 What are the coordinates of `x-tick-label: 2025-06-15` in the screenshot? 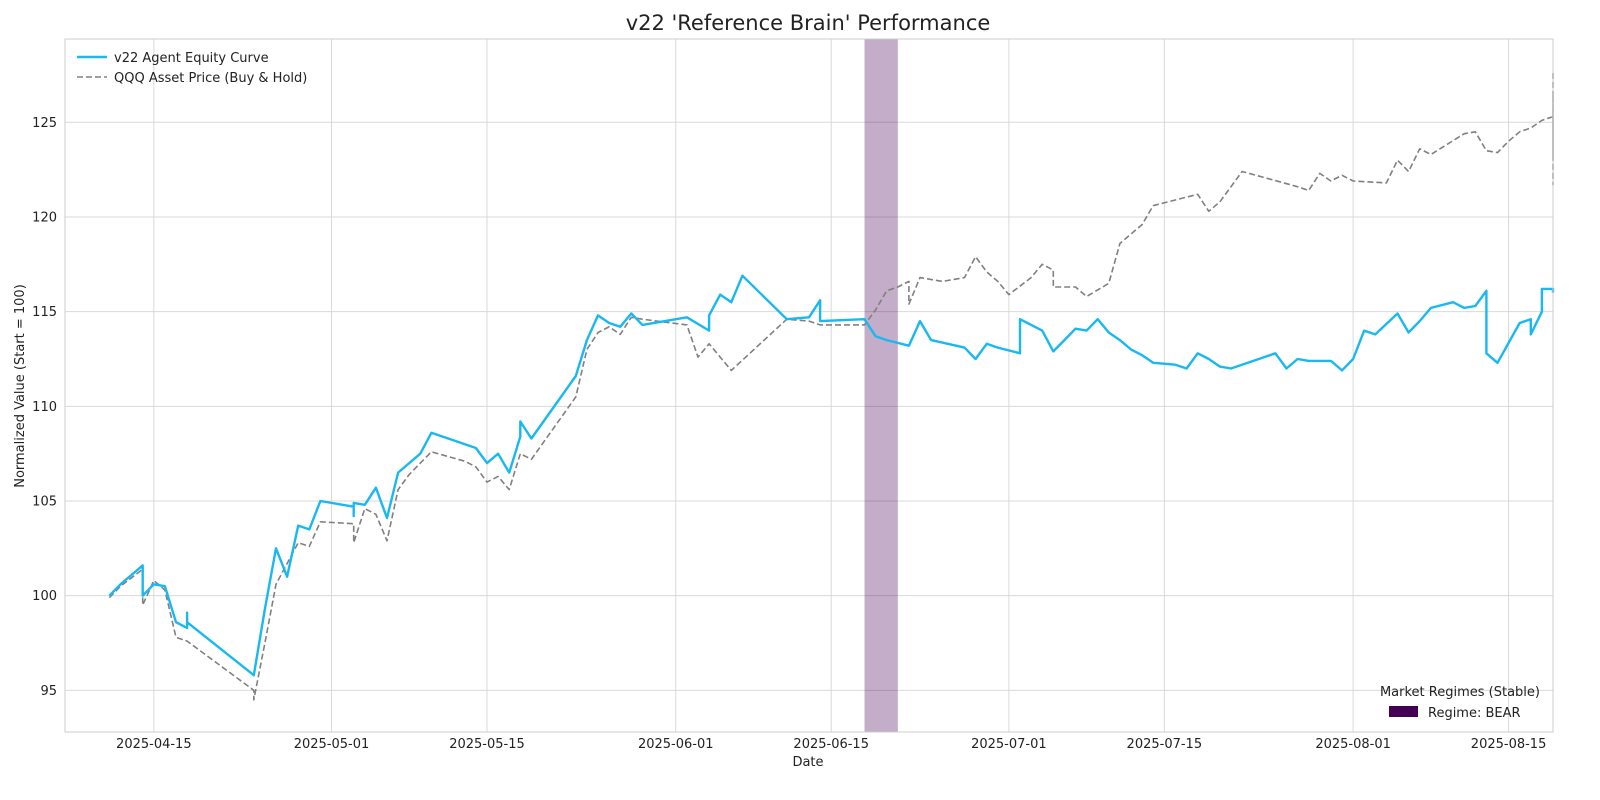 It's located at (831, 744).